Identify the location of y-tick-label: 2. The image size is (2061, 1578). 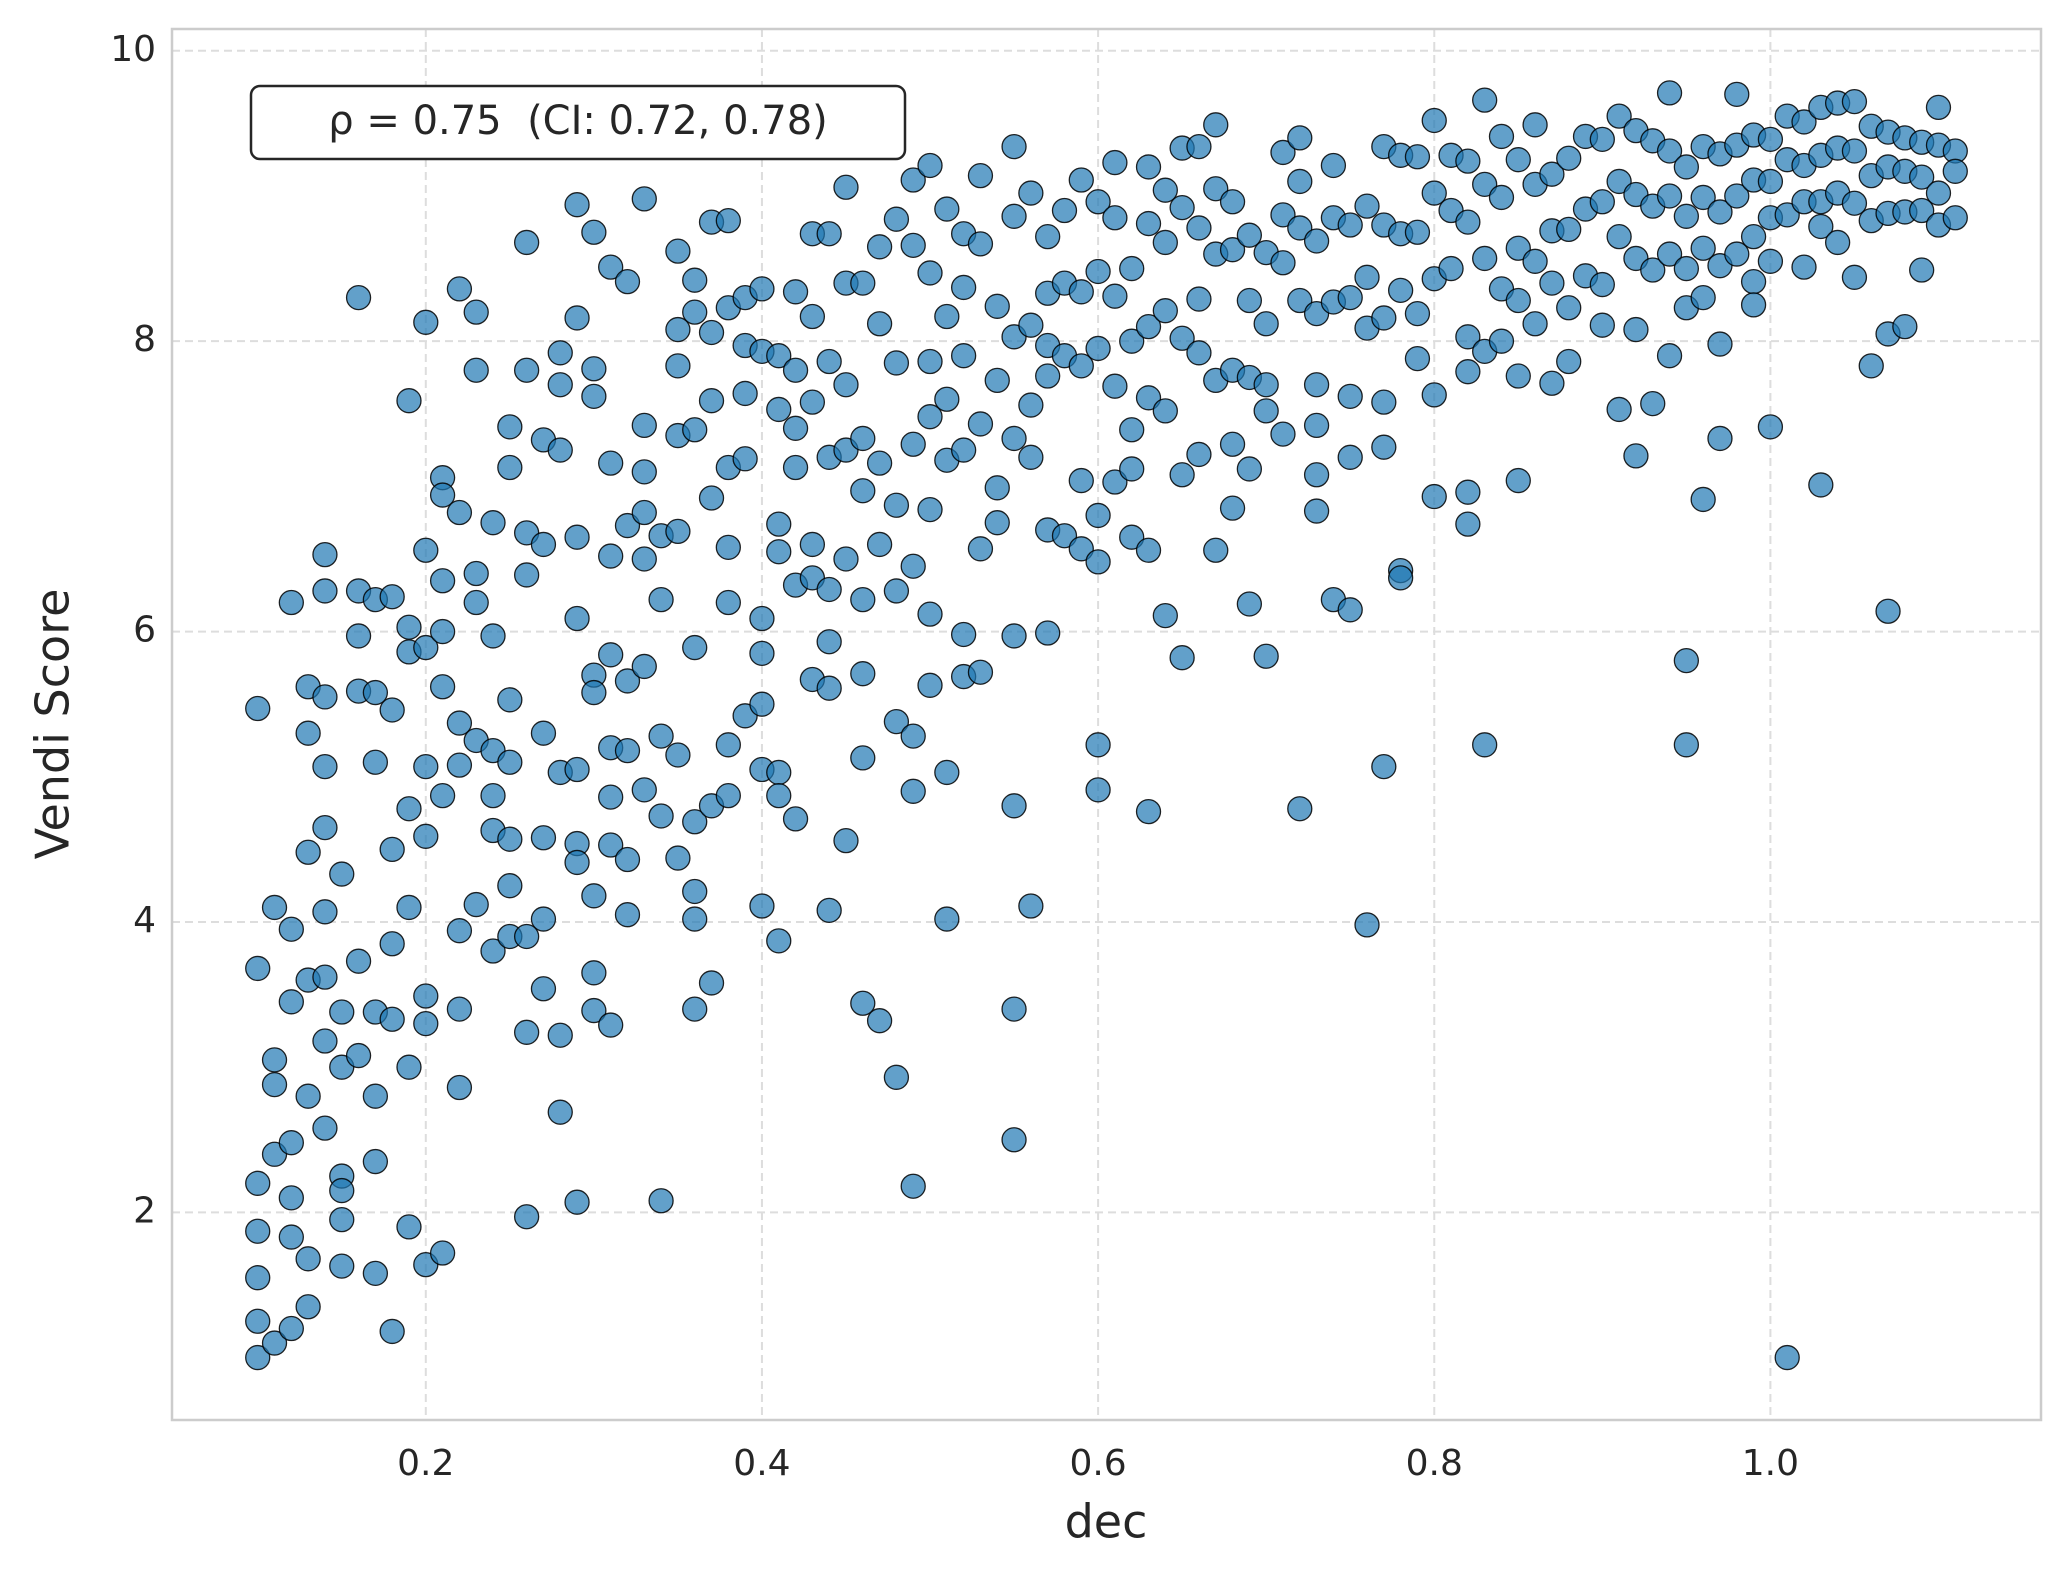
(144, 1210).